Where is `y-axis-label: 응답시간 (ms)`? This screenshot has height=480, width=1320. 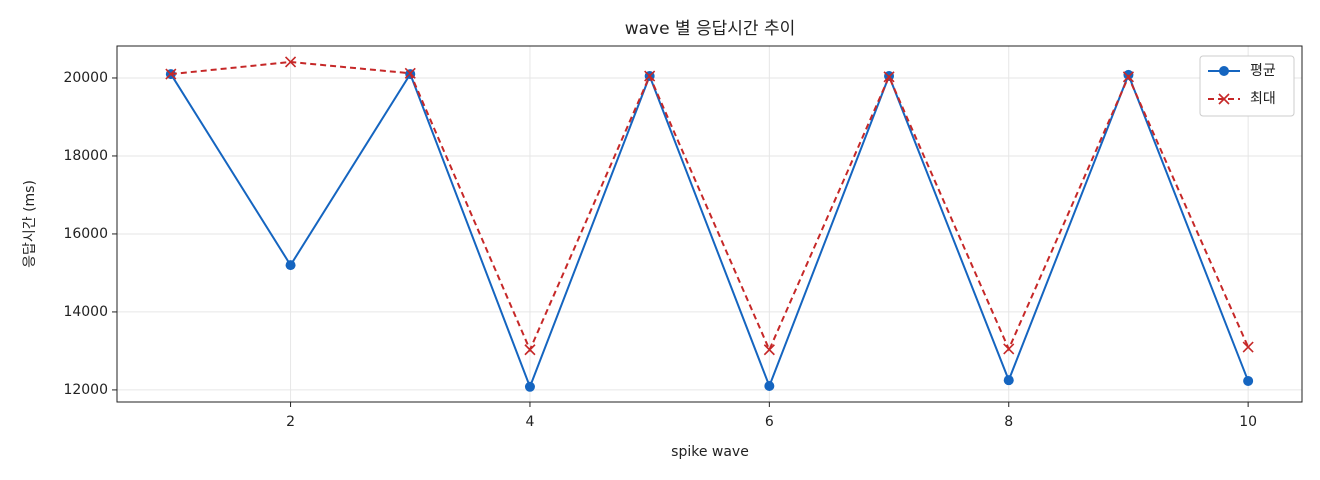
y-axis-label: 응답시간 (ms) is located at coordinates (30, 224).